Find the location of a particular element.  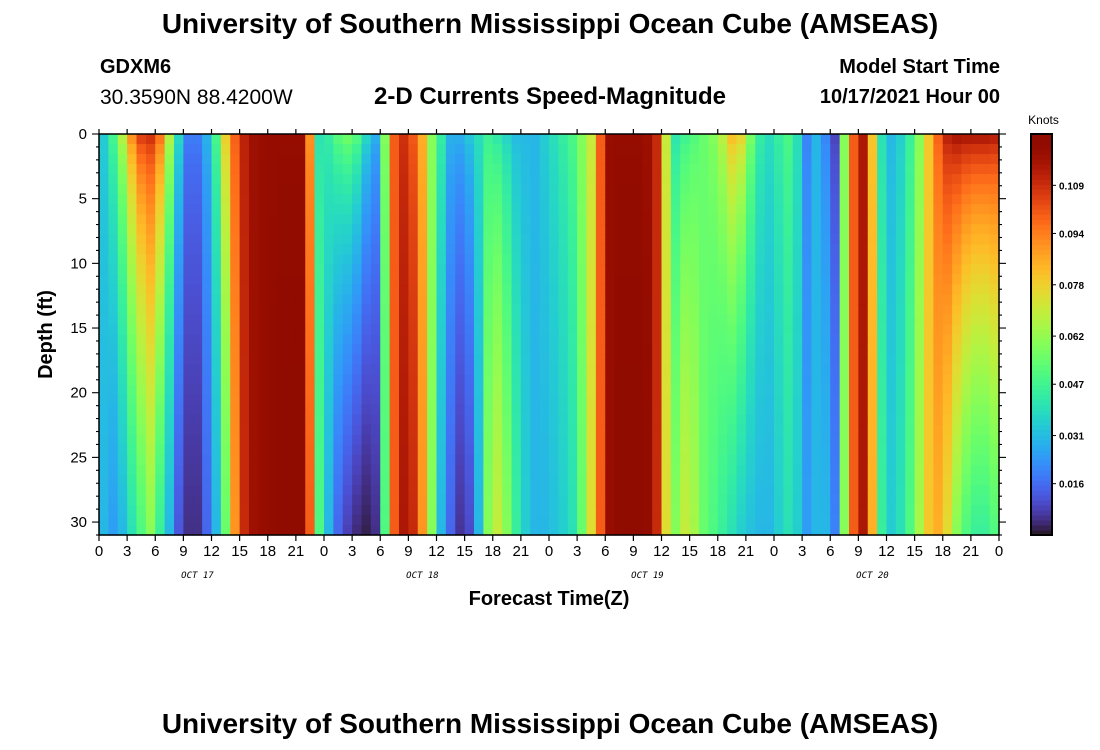

colorbar-frame is located at coordinates (1041, 334).